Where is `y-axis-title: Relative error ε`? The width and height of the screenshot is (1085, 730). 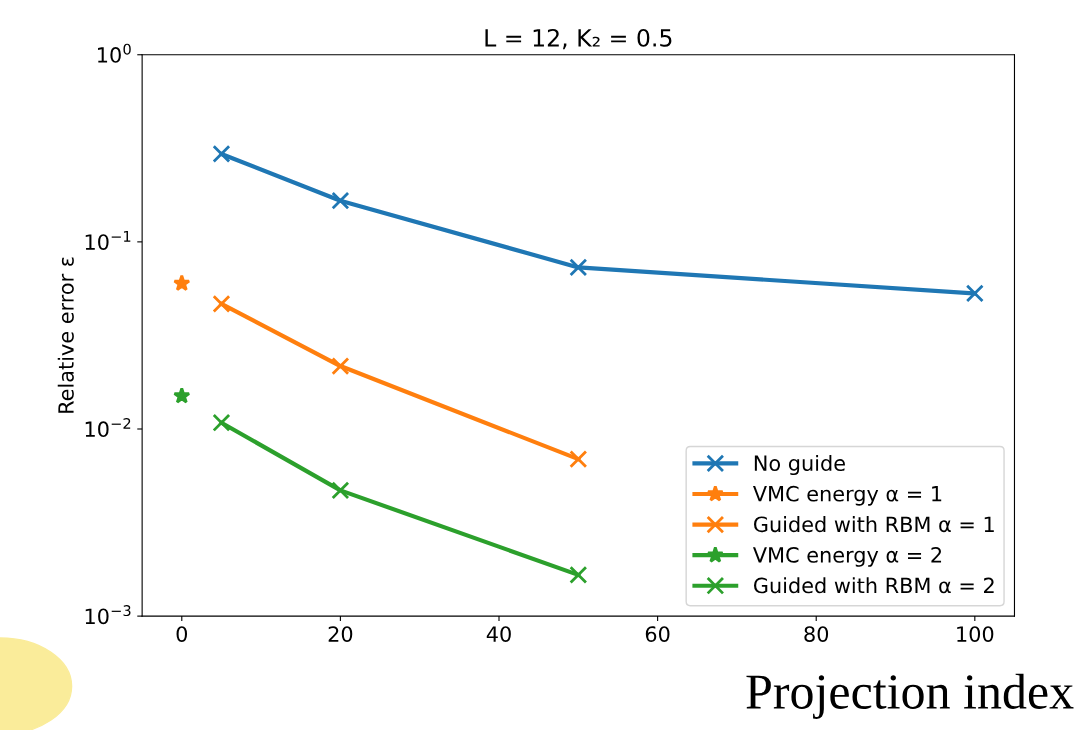 y-axis-title: Relative error ε is located at coordinates (65, 335).